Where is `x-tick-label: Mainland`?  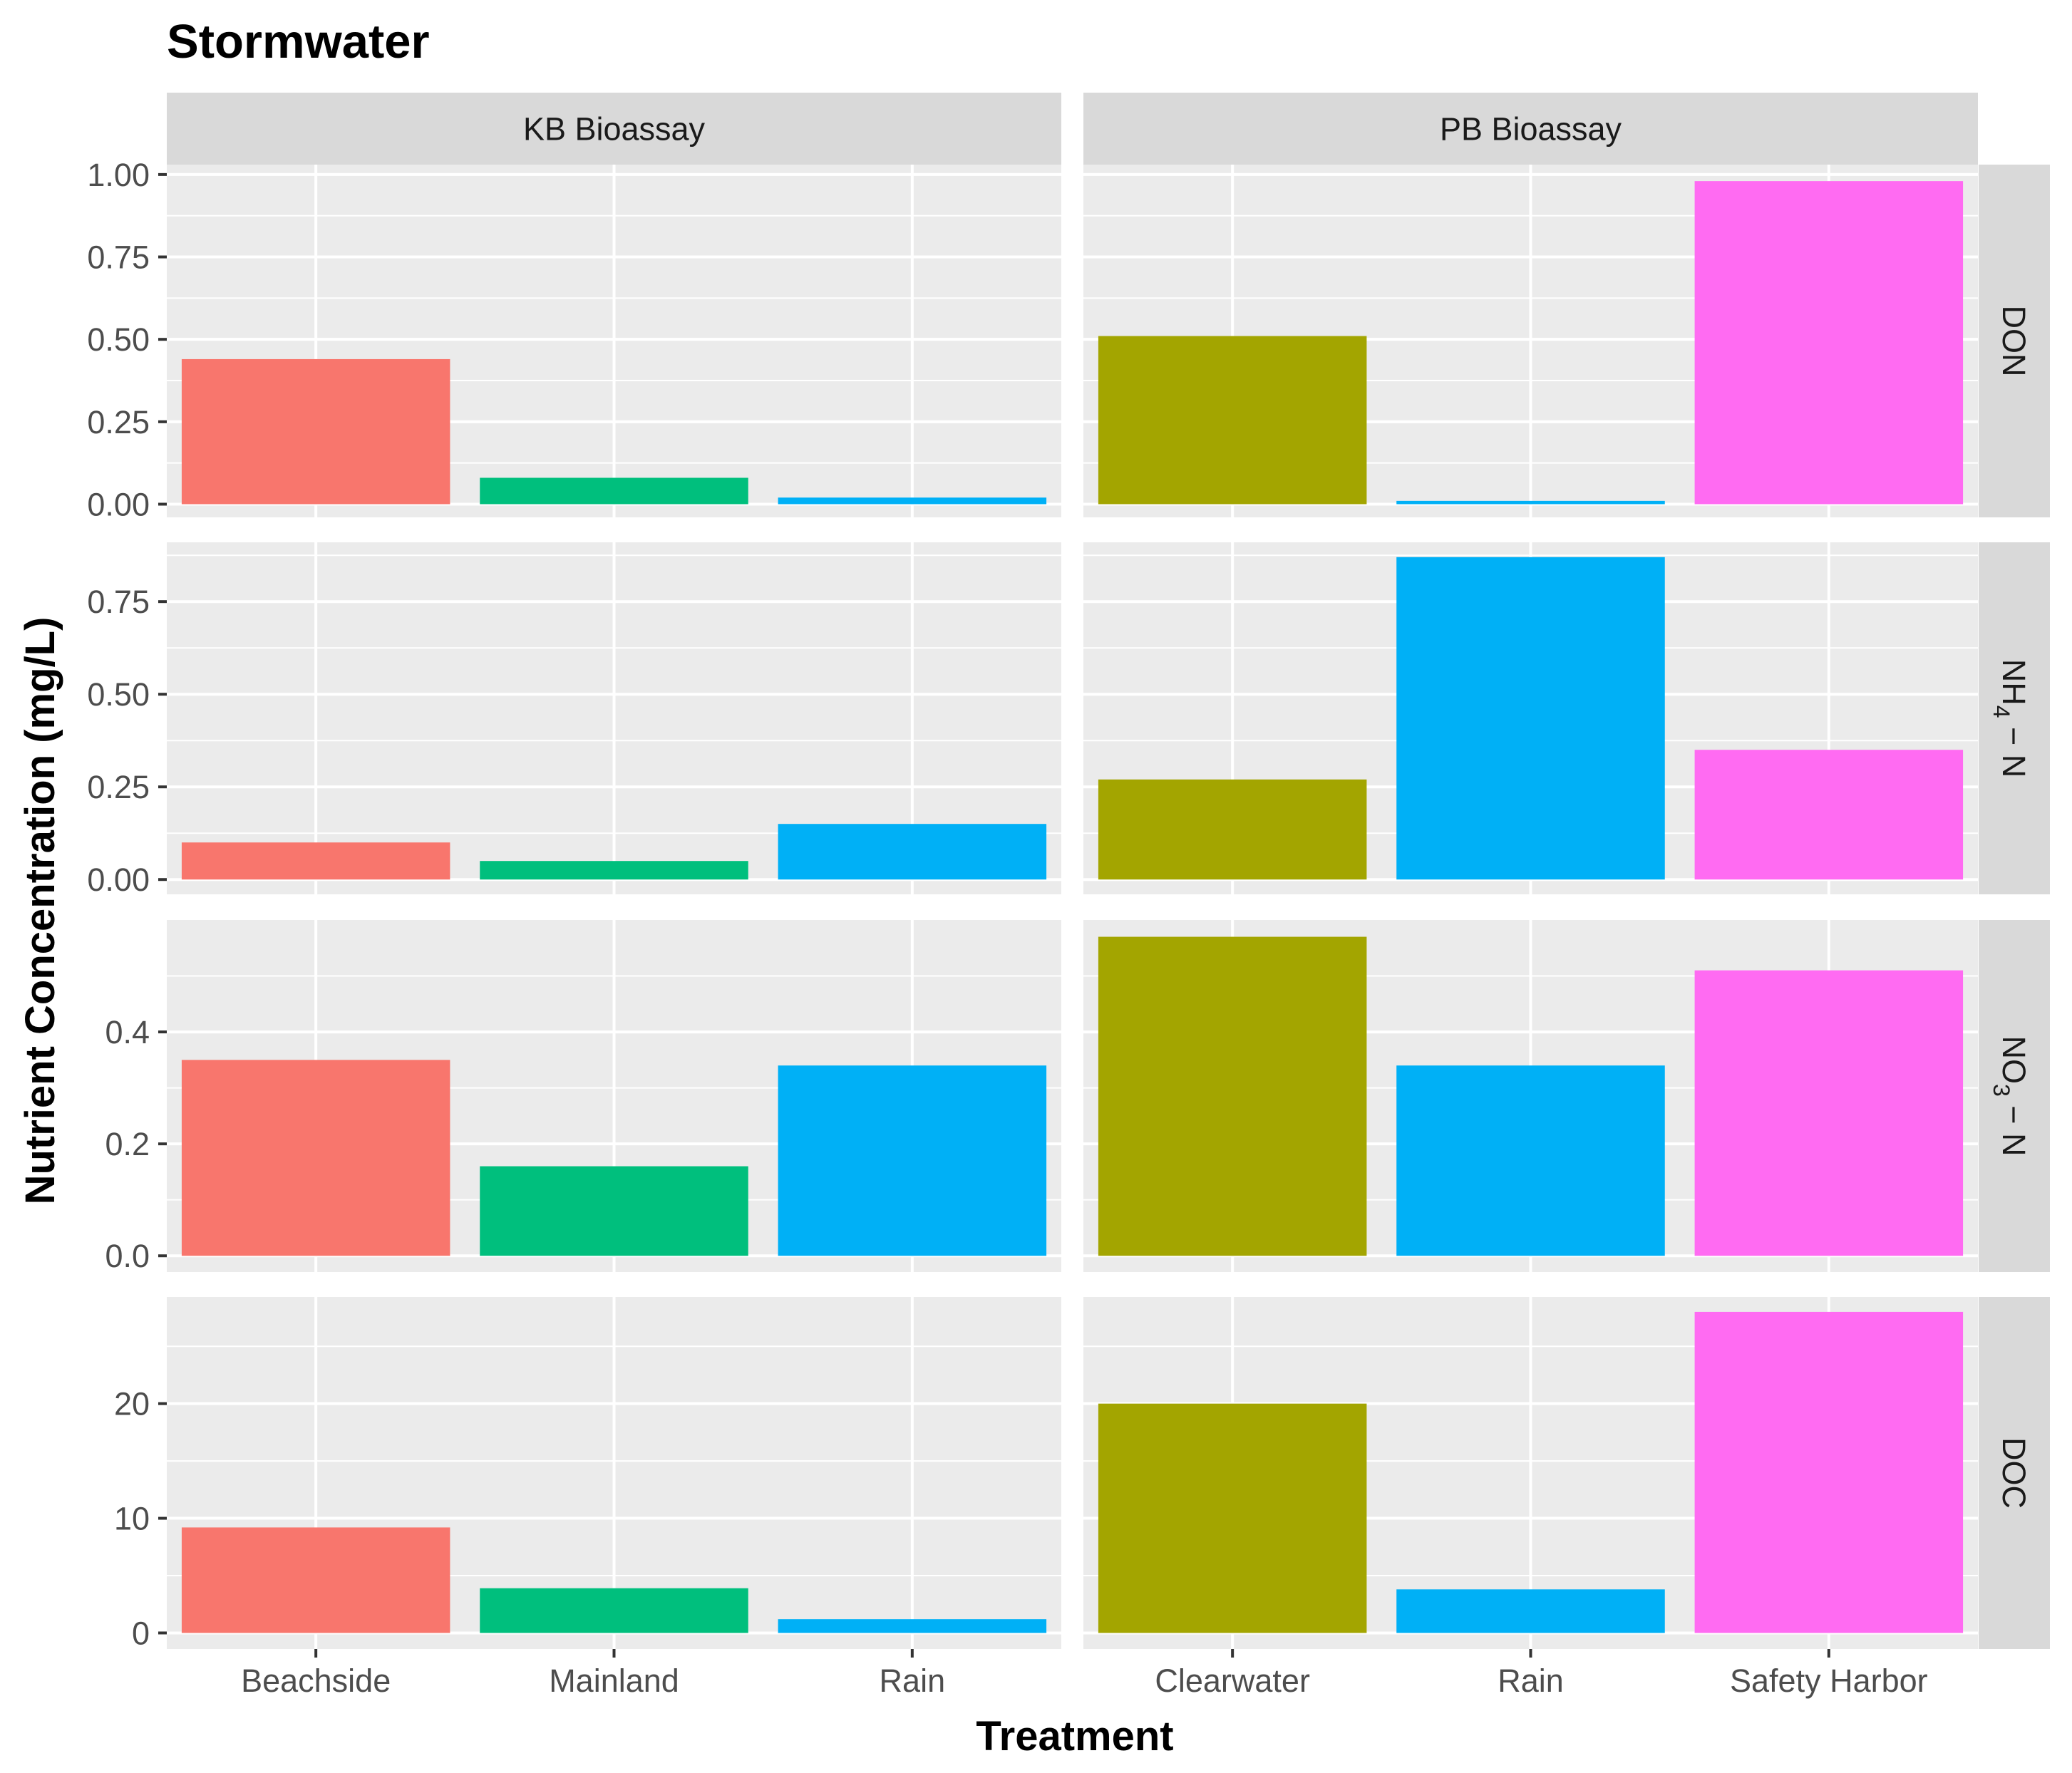 x-tick-label: Mainland is located at coordinates (614, 1681).